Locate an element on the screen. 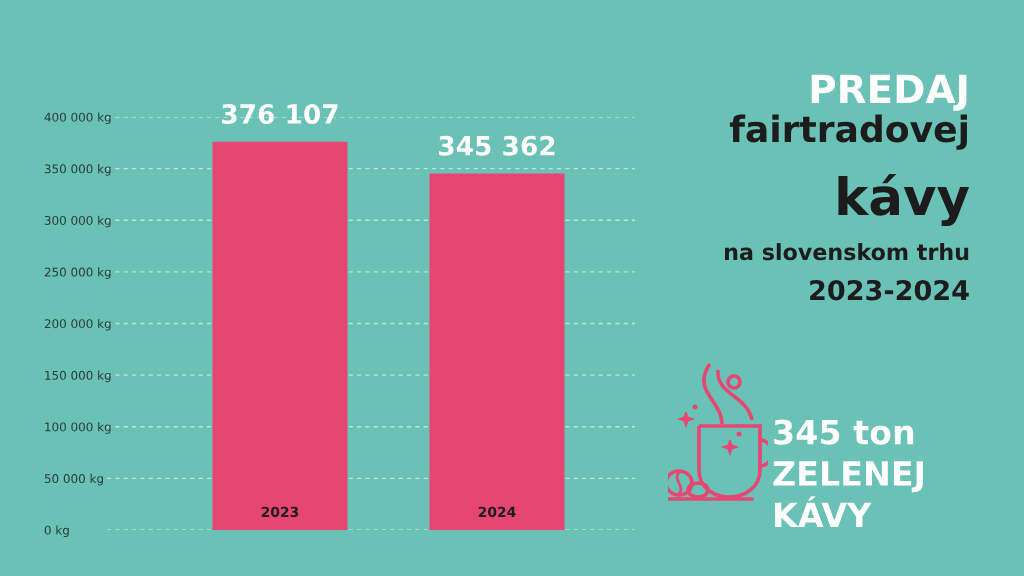  x-tick-label: 2023 is located at coordinates (280, 512).